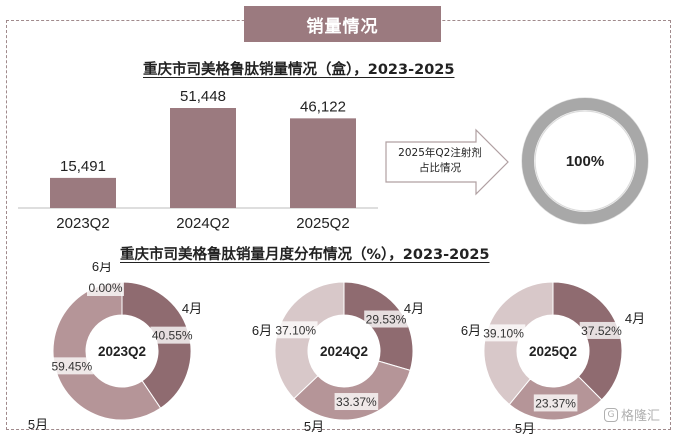 This screenshot has width=679, height=436. I want to click on right-arrow-icon, so click(447, 162).